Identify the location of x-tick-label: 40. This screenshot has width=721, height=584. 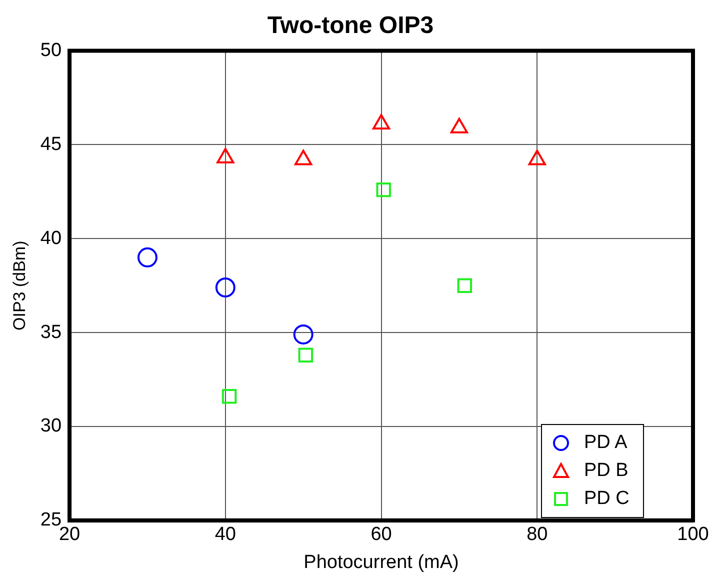
(225, 535).